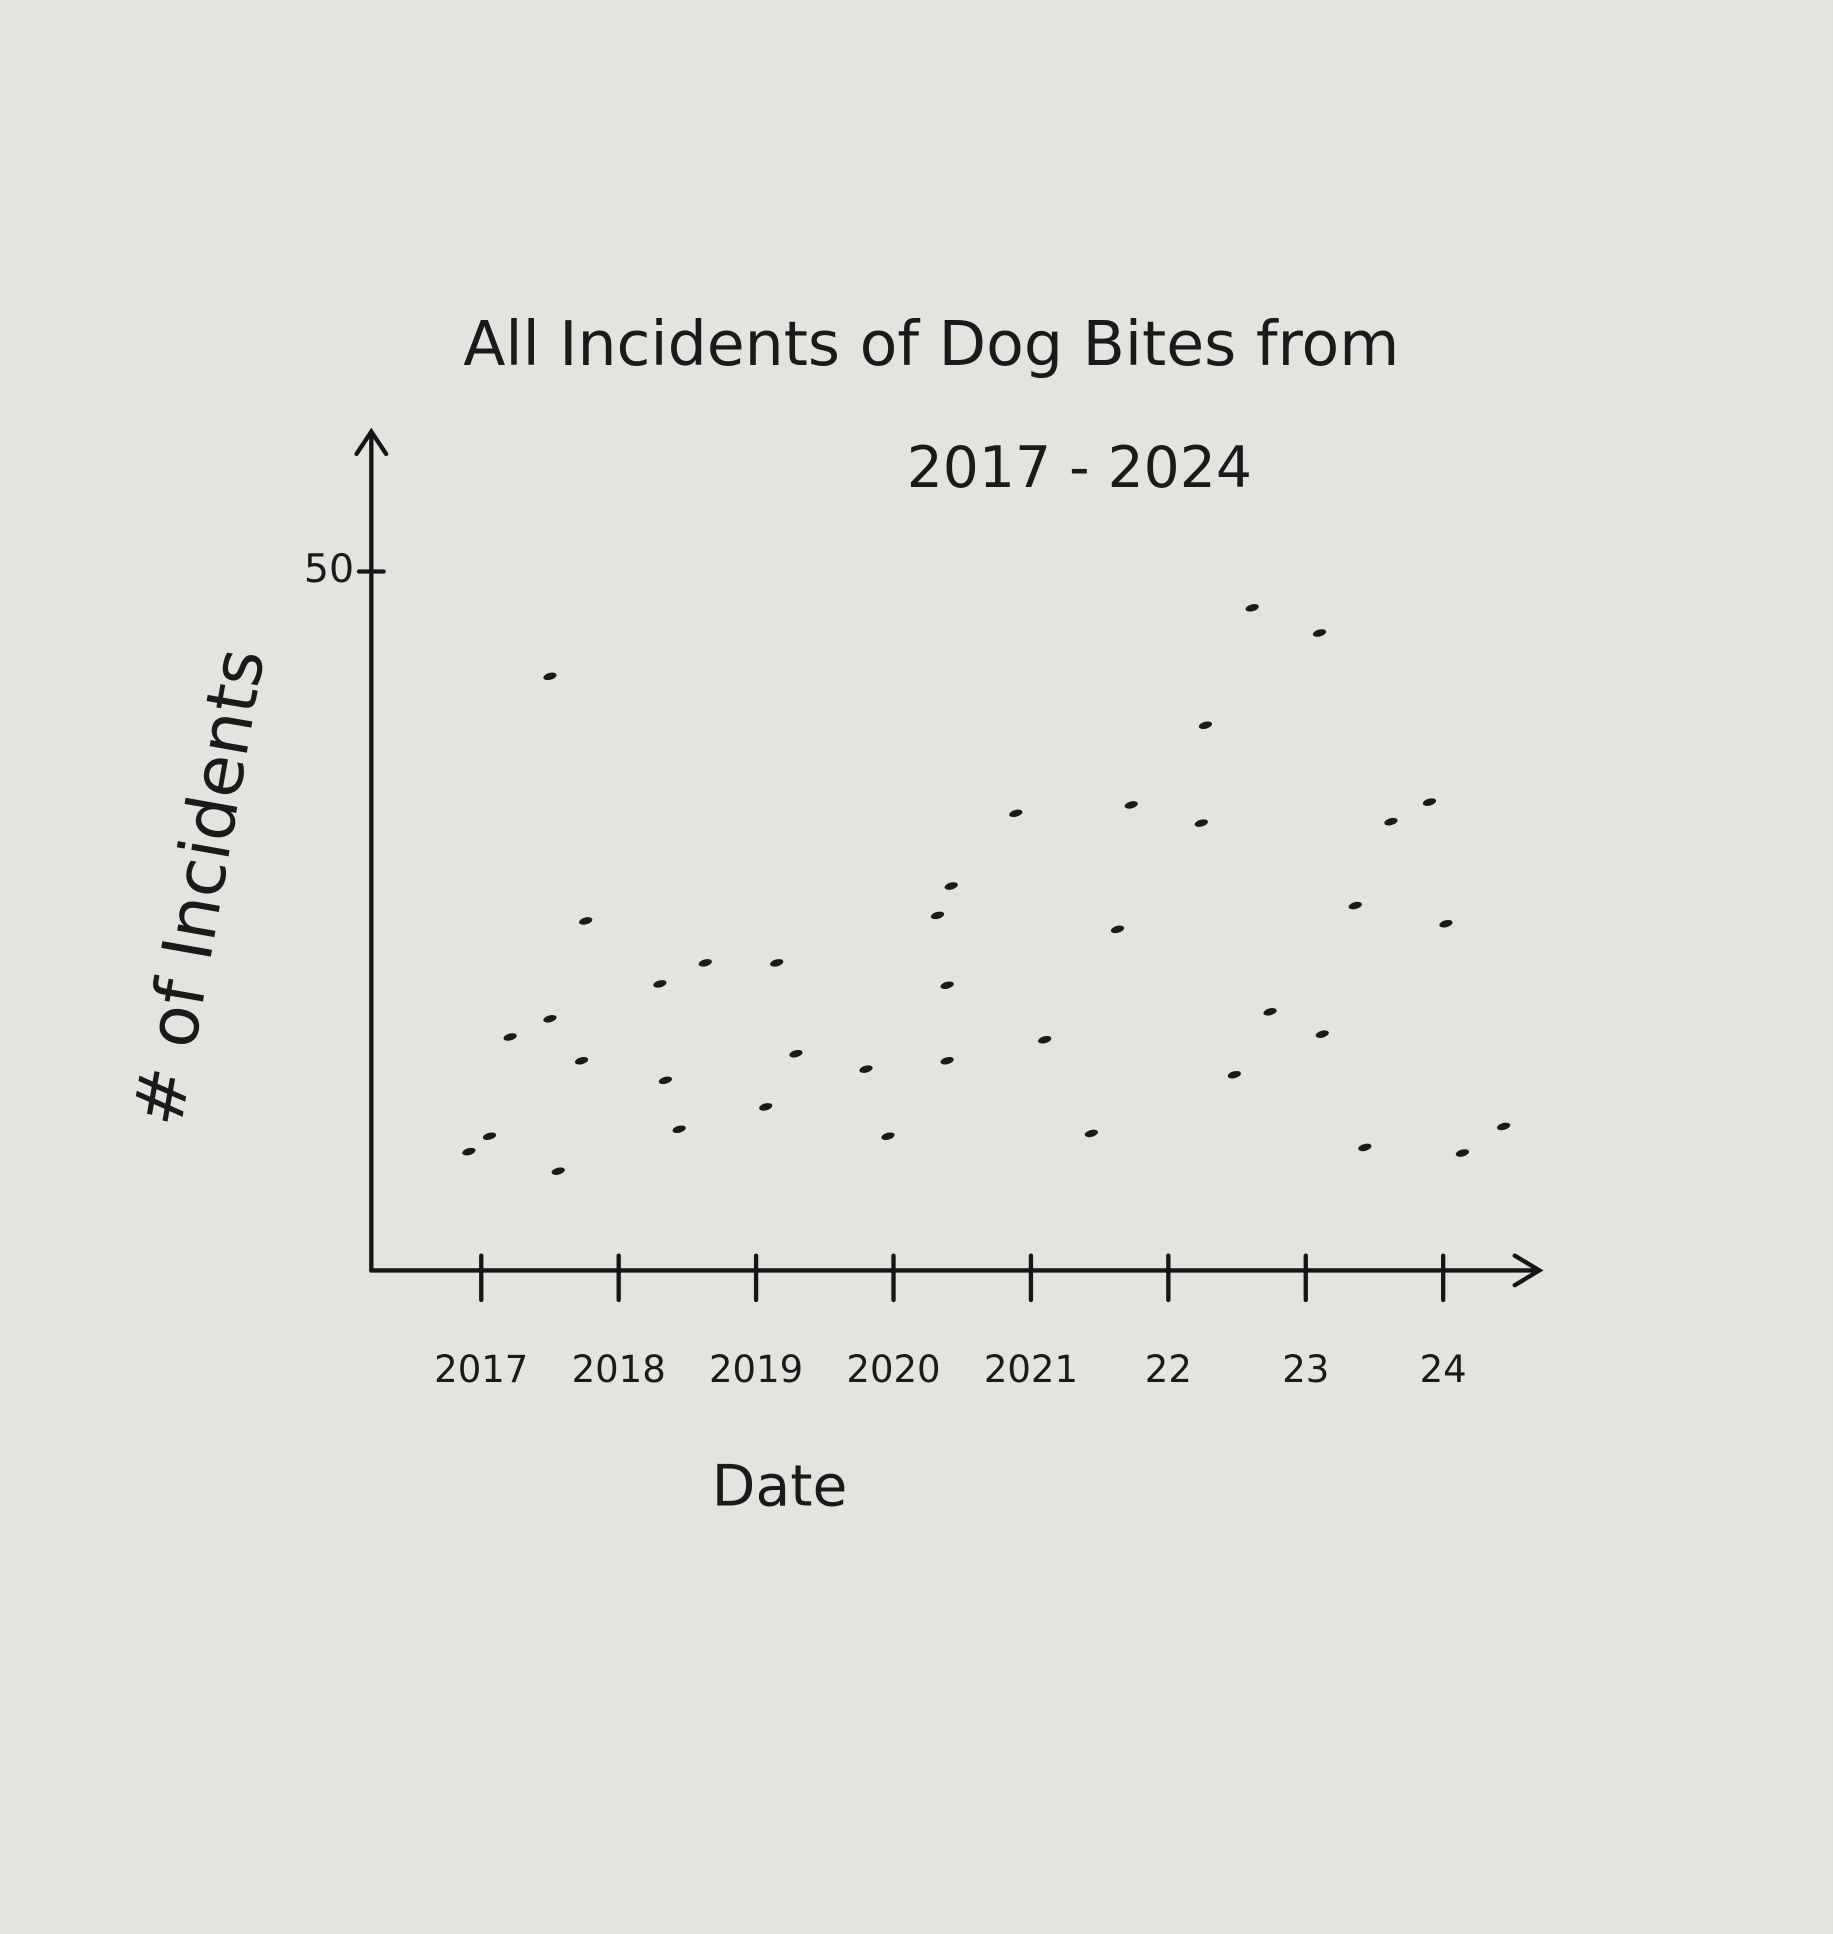 Image resolution: width=1833 pixels, height=1934 pixels. What do you see at coordinates (756, 1369) in the screenshot?
I see `x-tick-label: 2019` at bounding box center [756, 1369].